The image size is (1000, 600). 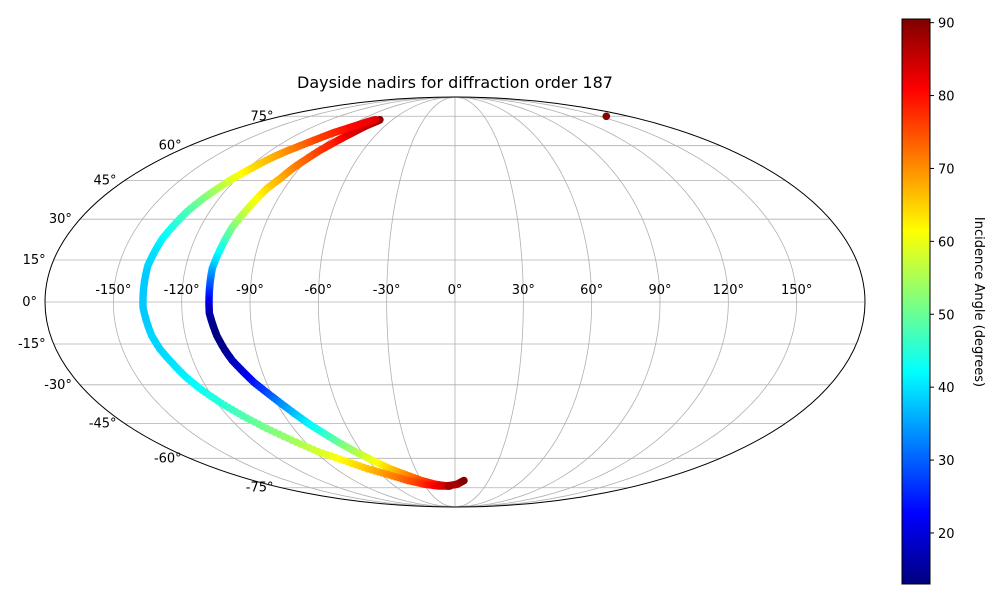 I want to click on lat-tick-label: 60°, so click(x=170, y=146).